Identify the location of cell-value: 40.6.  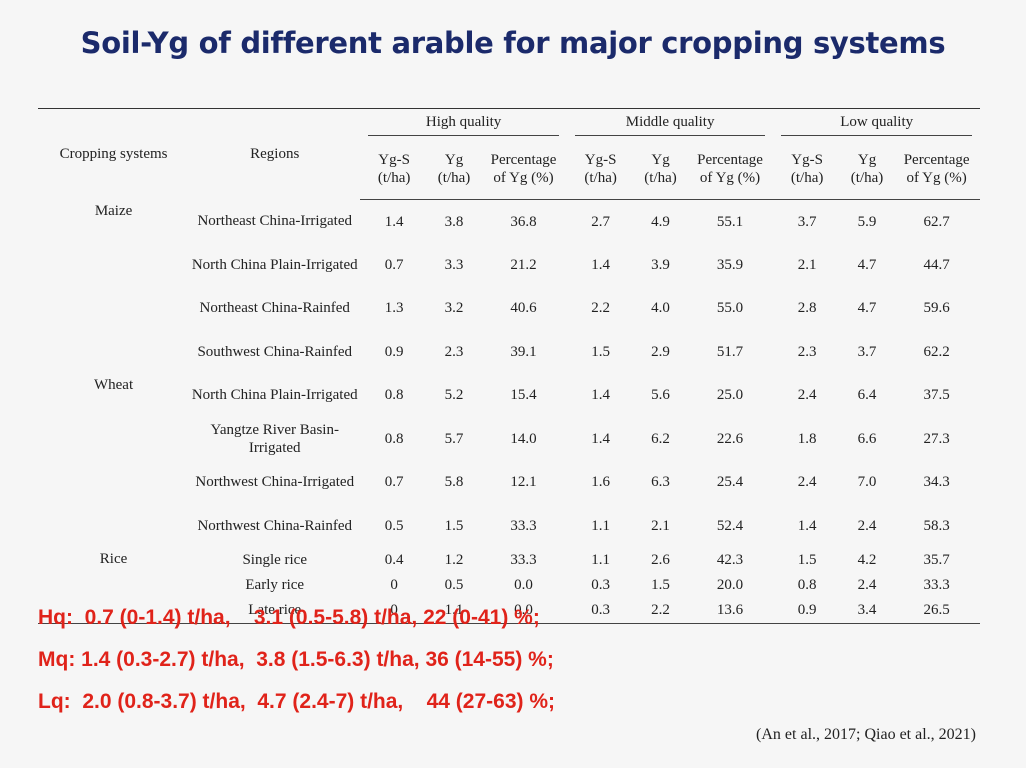
(523, 308).